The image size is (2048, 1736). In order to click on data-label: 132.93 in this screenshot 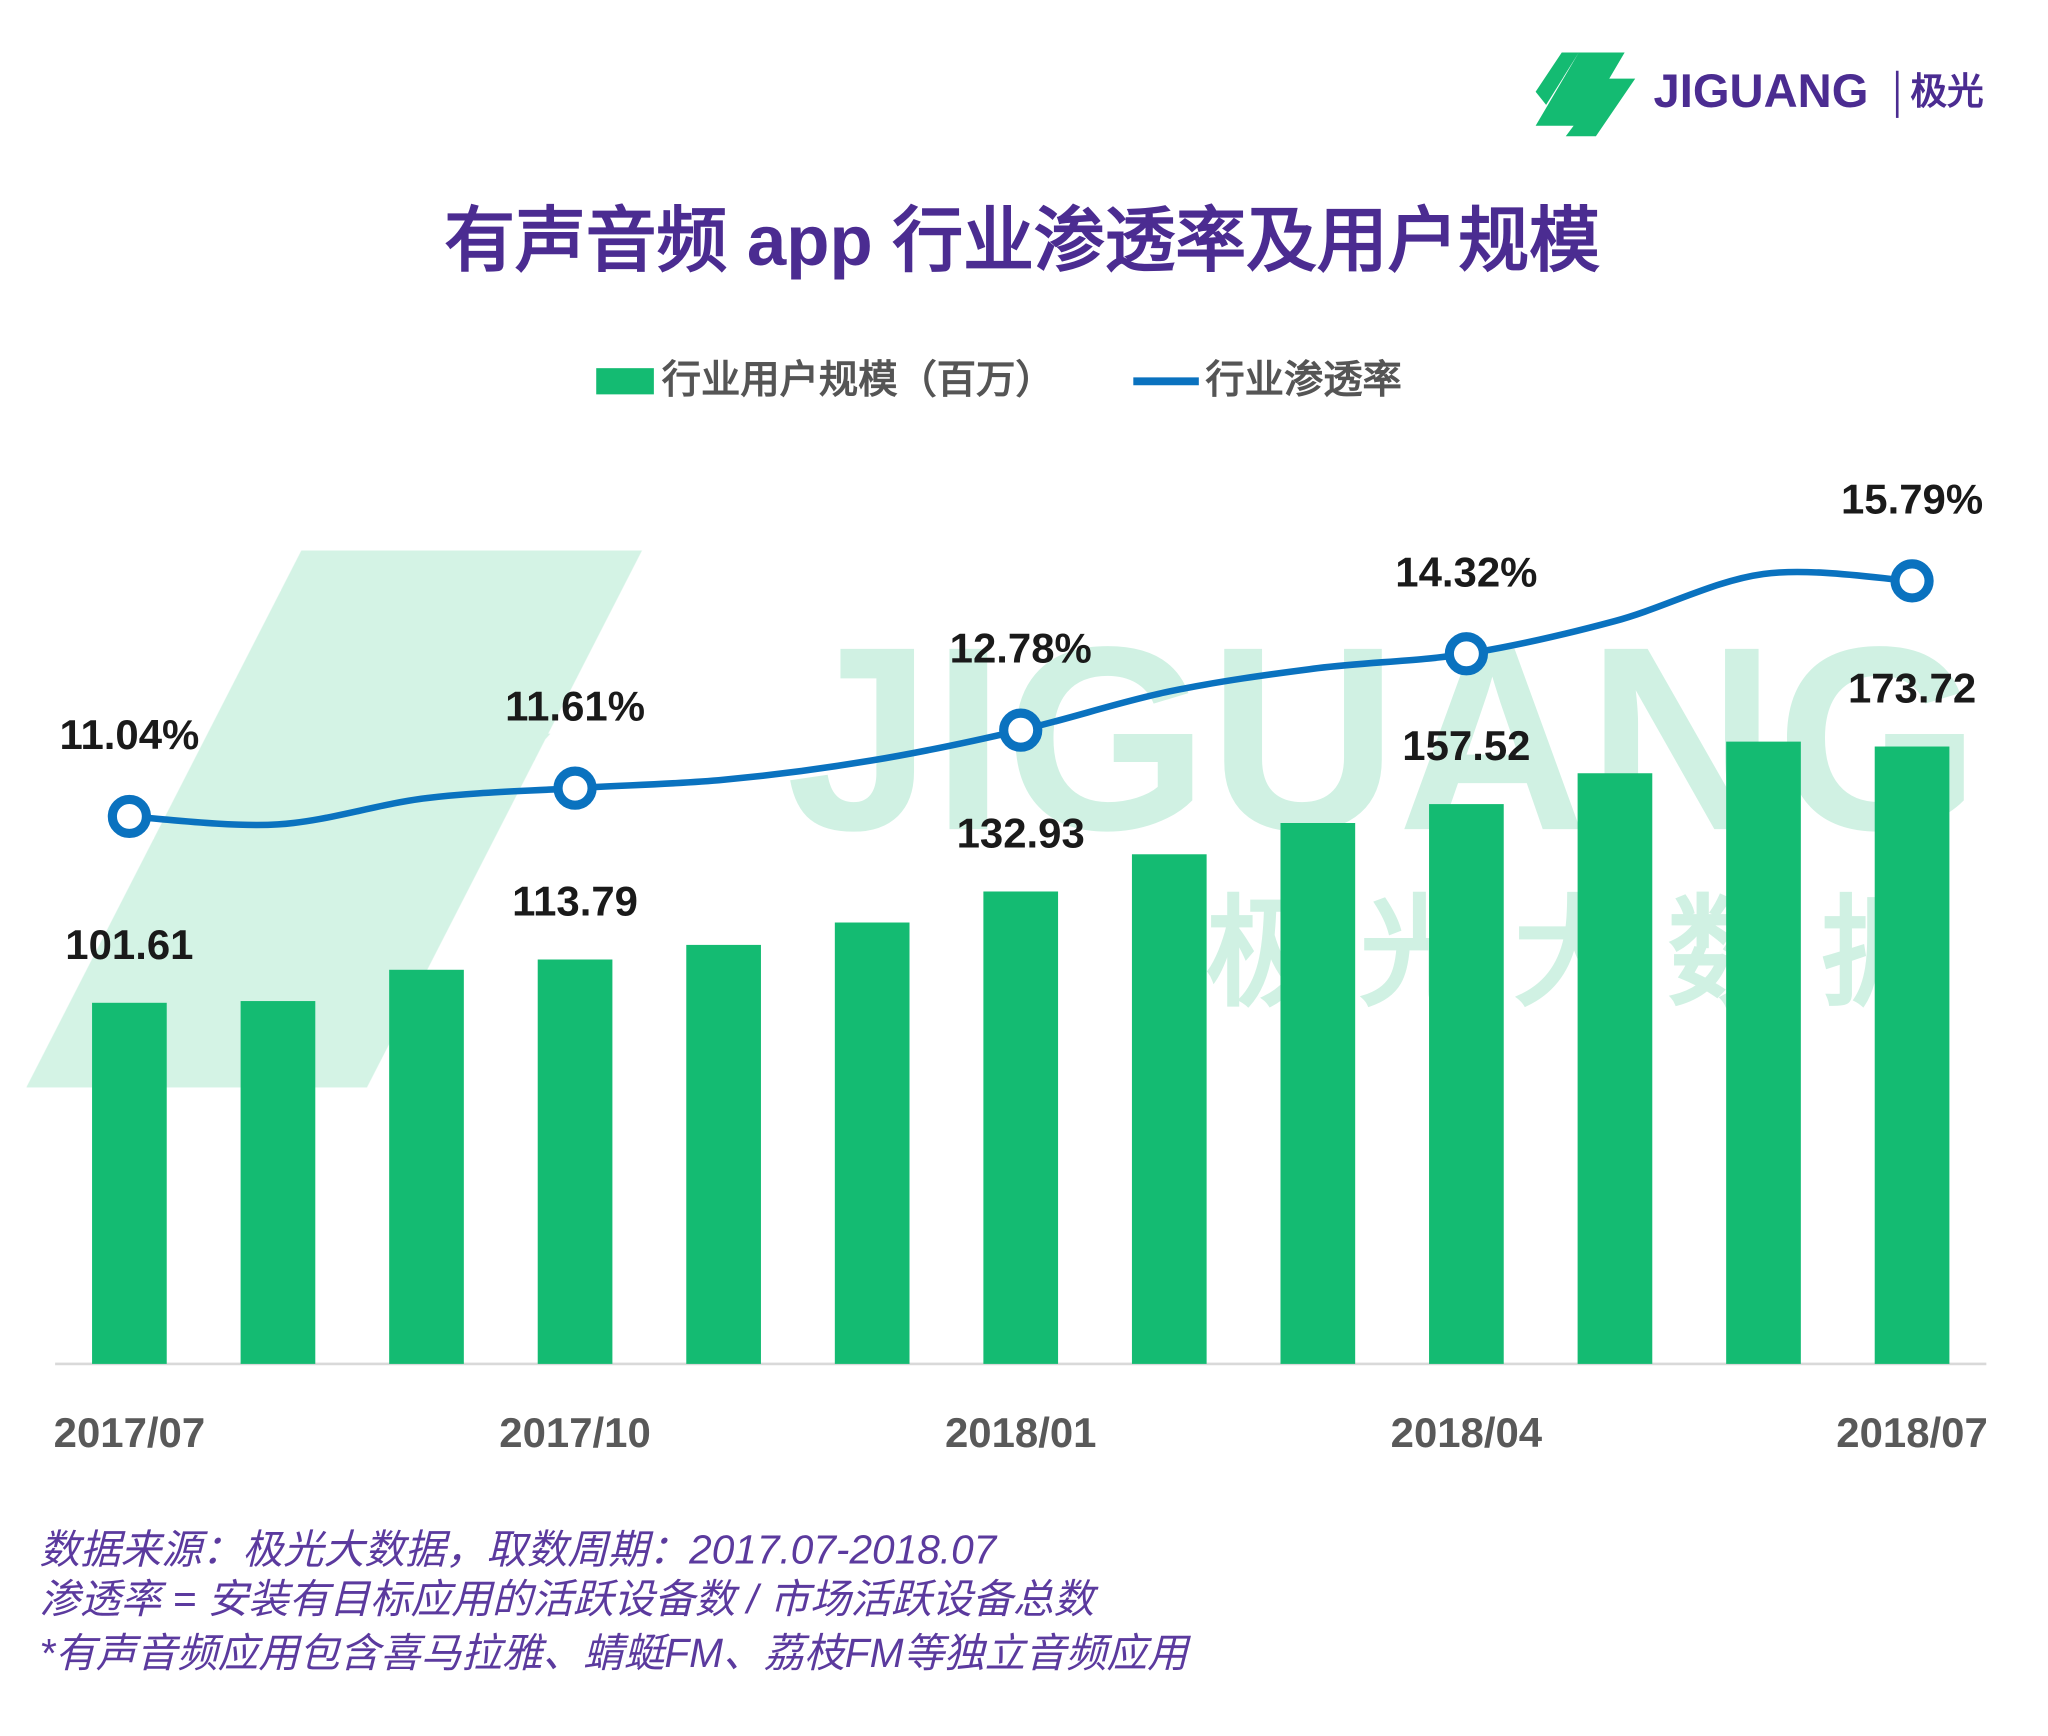, I will do `click(1021, 833)`.